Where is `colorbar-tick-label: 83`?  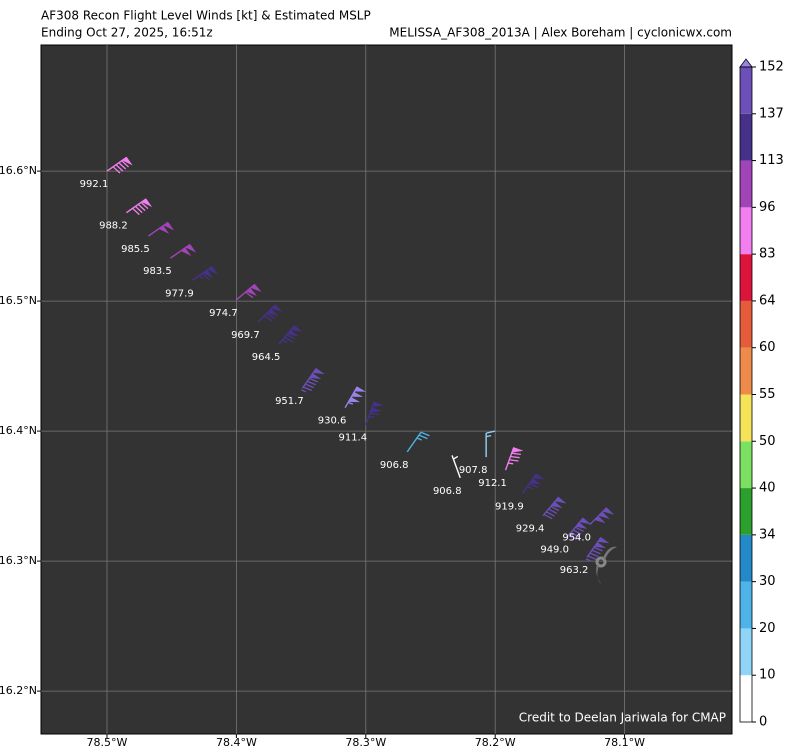 colorbar-tick-label: 83 is located at coordinates (767, 254).